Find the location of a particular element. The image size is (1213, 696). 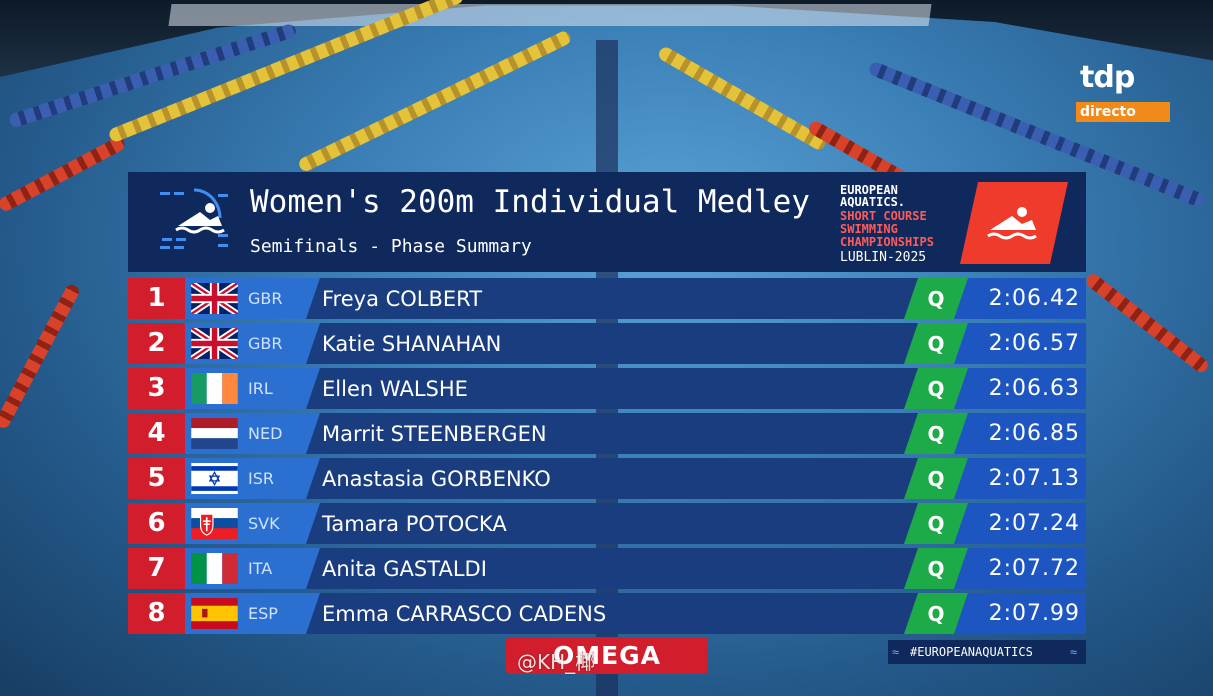

race-time: 2:07.13 is located at coordinates (1034, 478).